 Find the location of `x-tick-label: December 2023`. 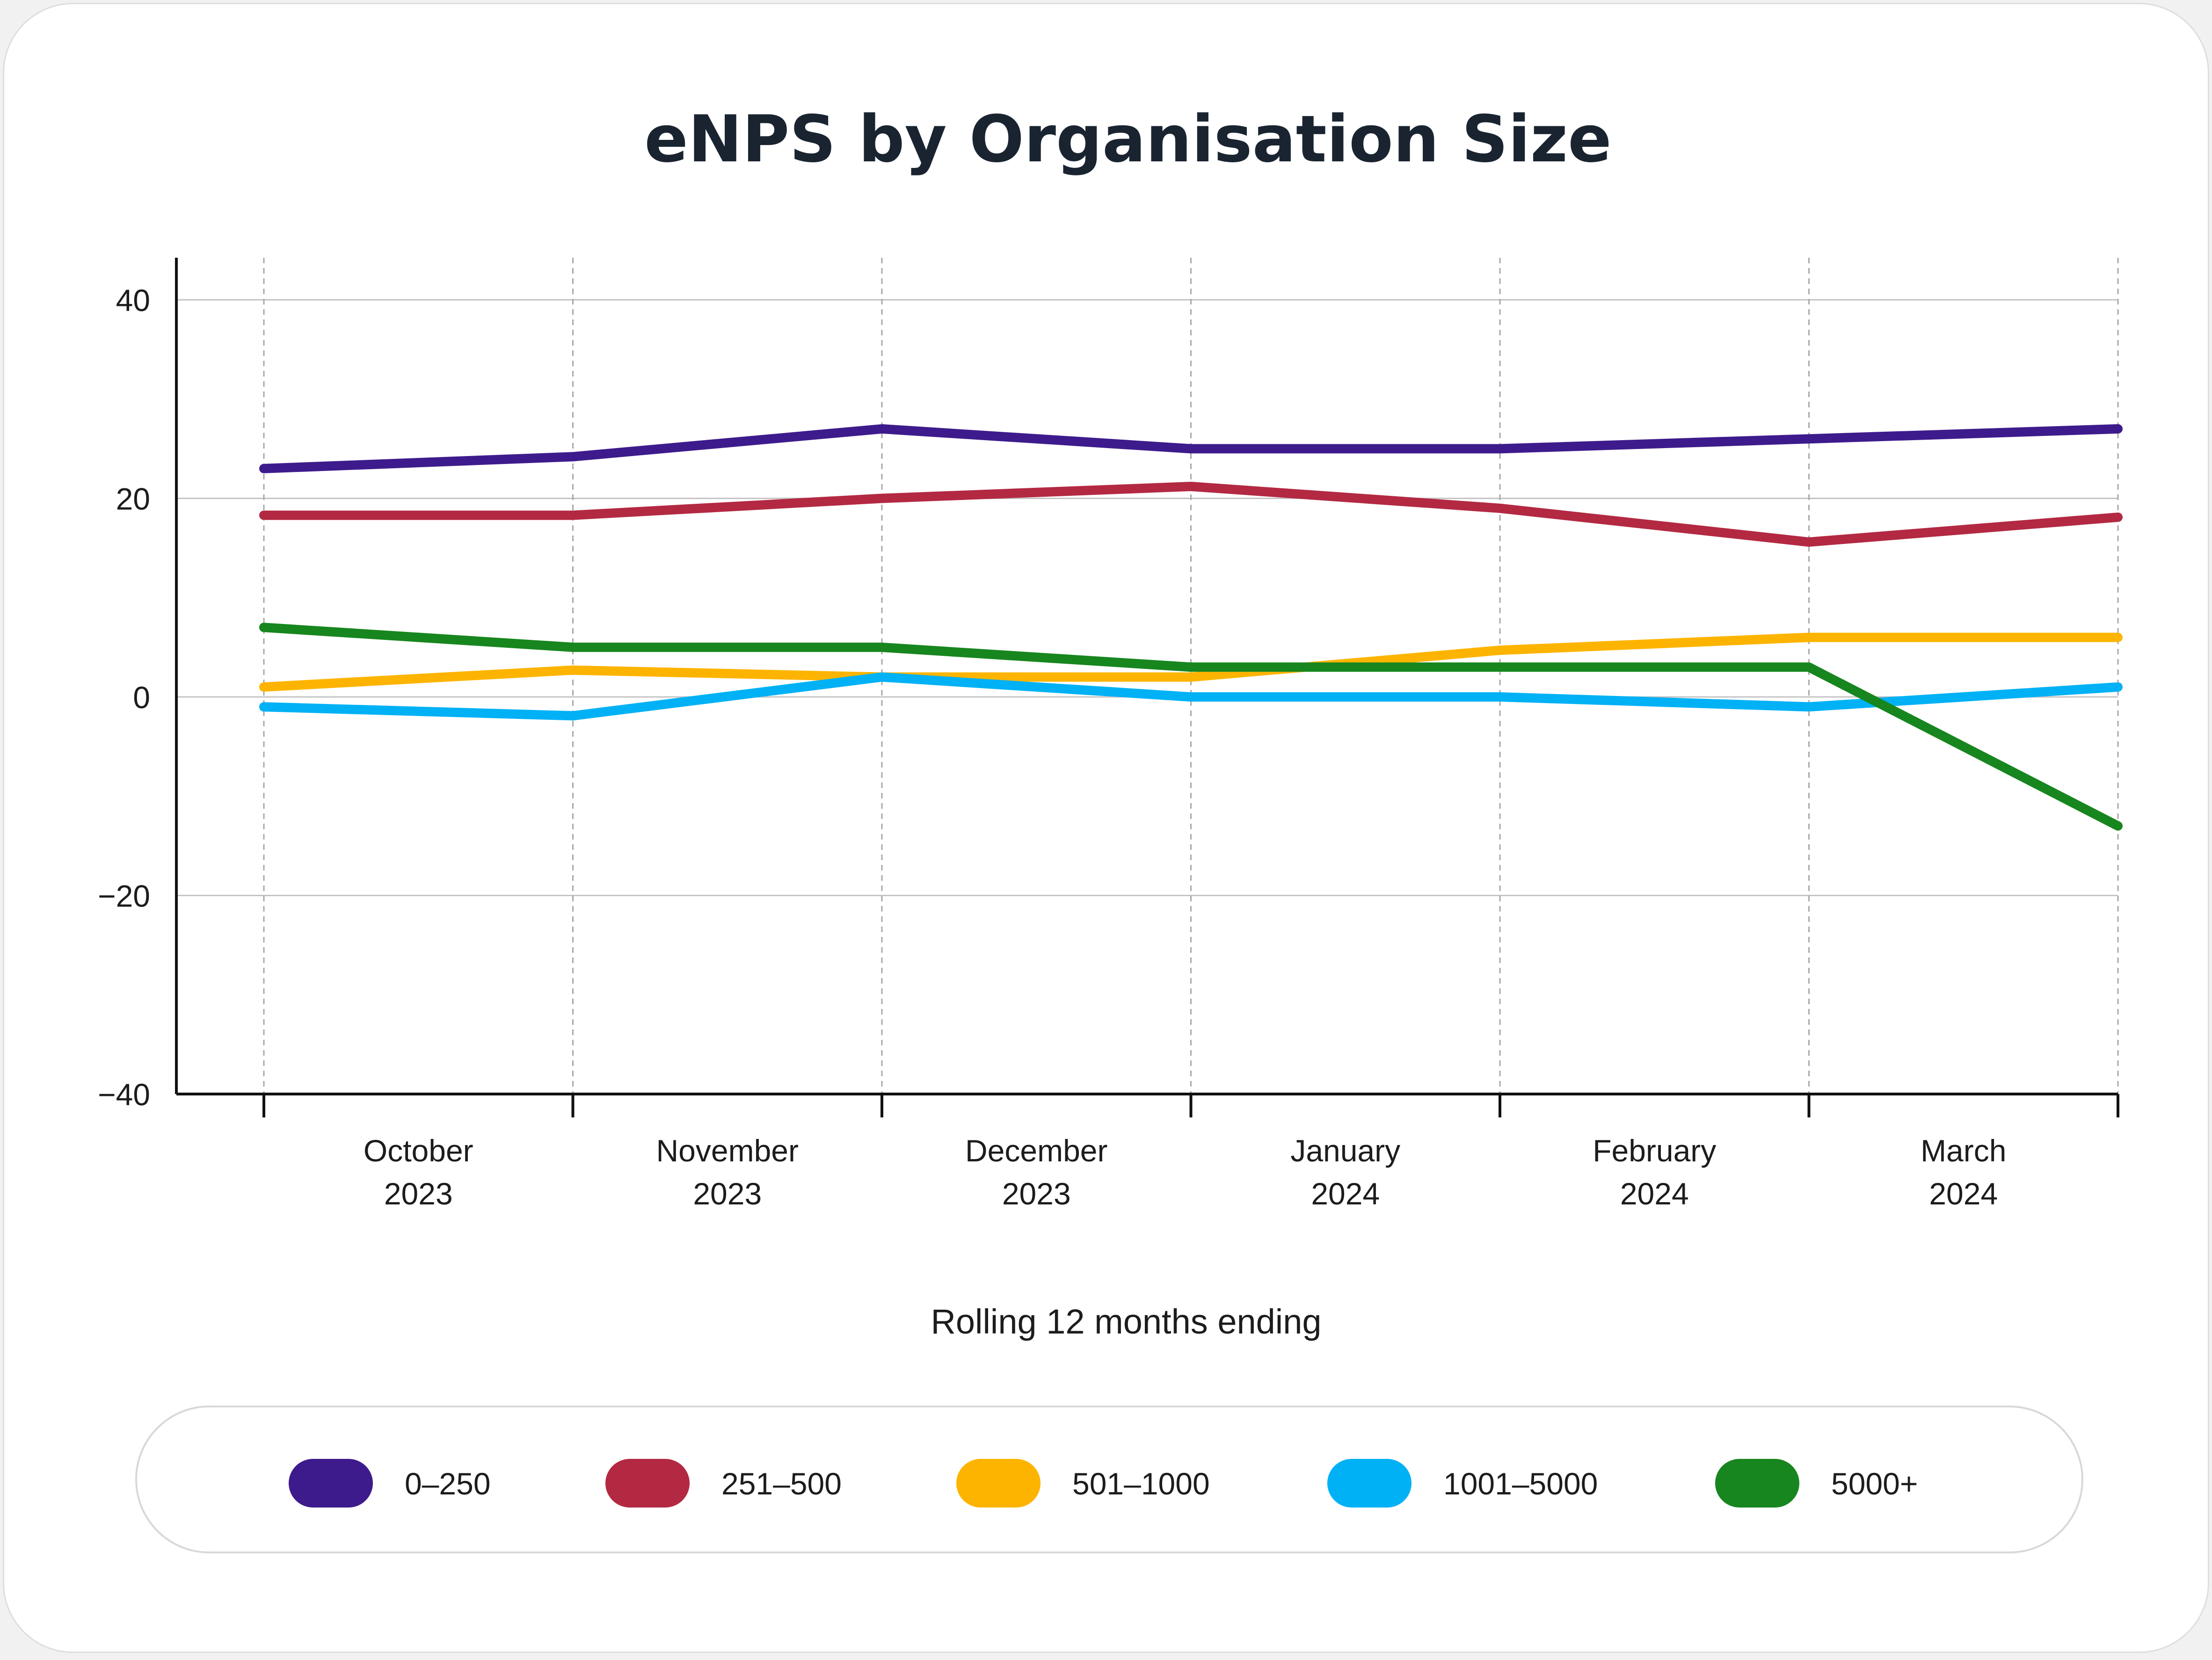

x-tick-label: December 2023 is located at coordinates (1036, 1172).